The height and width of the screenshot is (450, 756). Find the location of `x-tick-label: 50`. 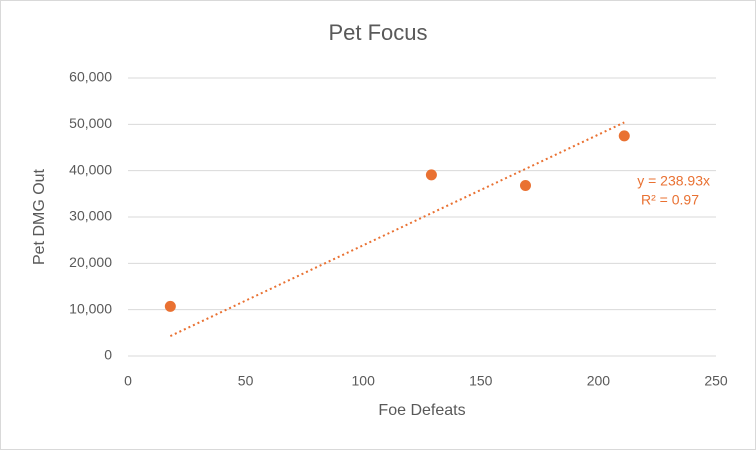

x-tick-label: 50 is located at coordinates (246, 381).